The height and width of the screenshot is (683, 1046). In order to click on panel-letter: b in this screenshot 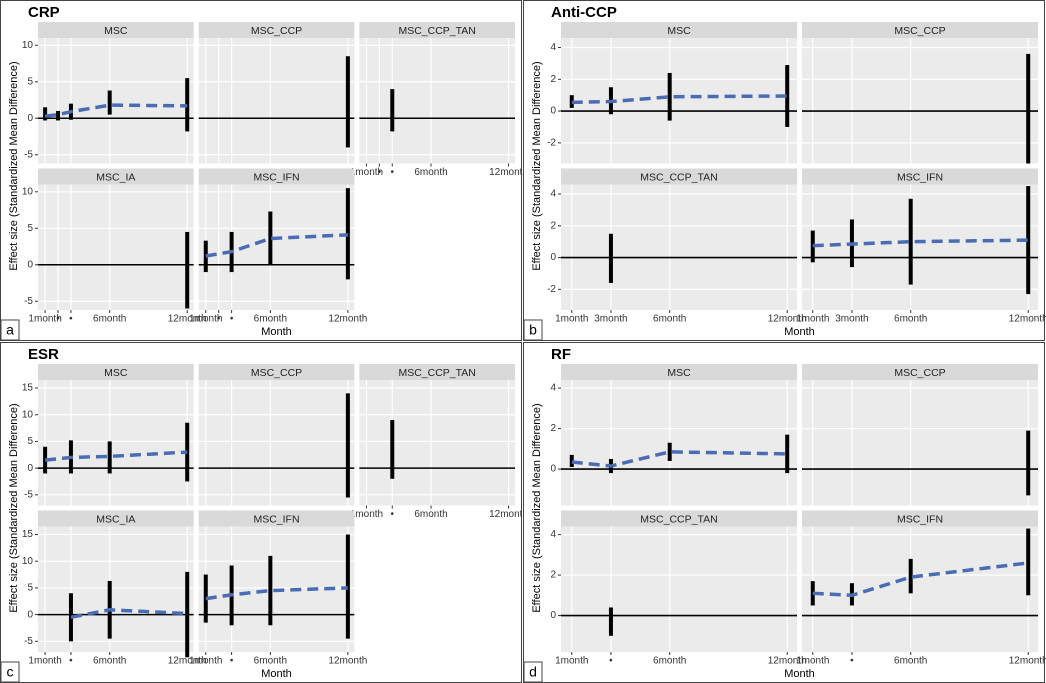, I will do `click(533, 330)`.